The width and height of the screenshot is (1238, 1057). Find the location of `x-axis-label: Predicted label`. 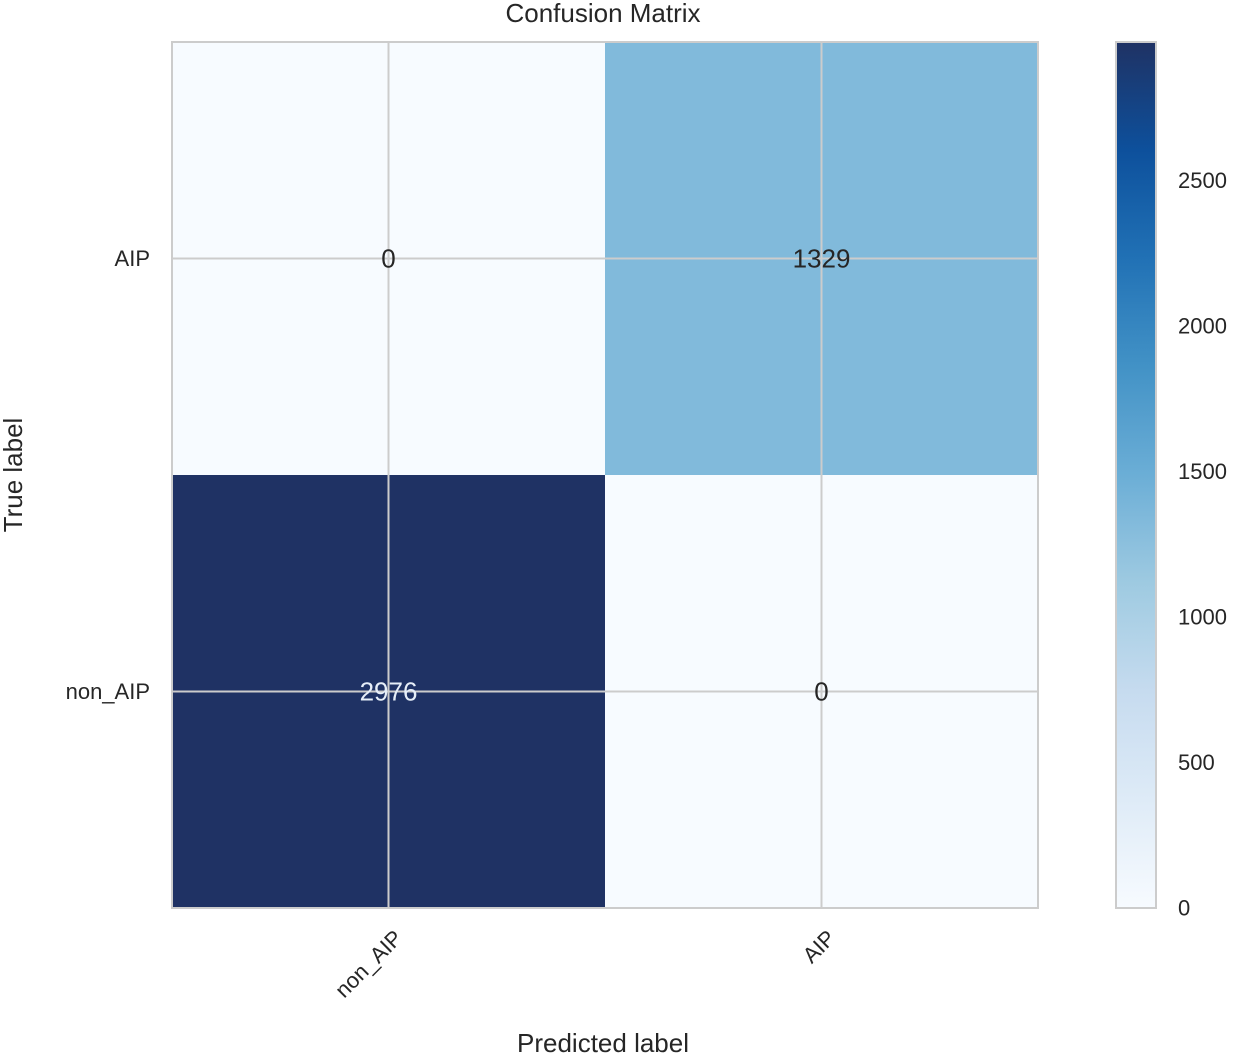

x-axis-label: Predicted label is located at coordinates (603, 1042).